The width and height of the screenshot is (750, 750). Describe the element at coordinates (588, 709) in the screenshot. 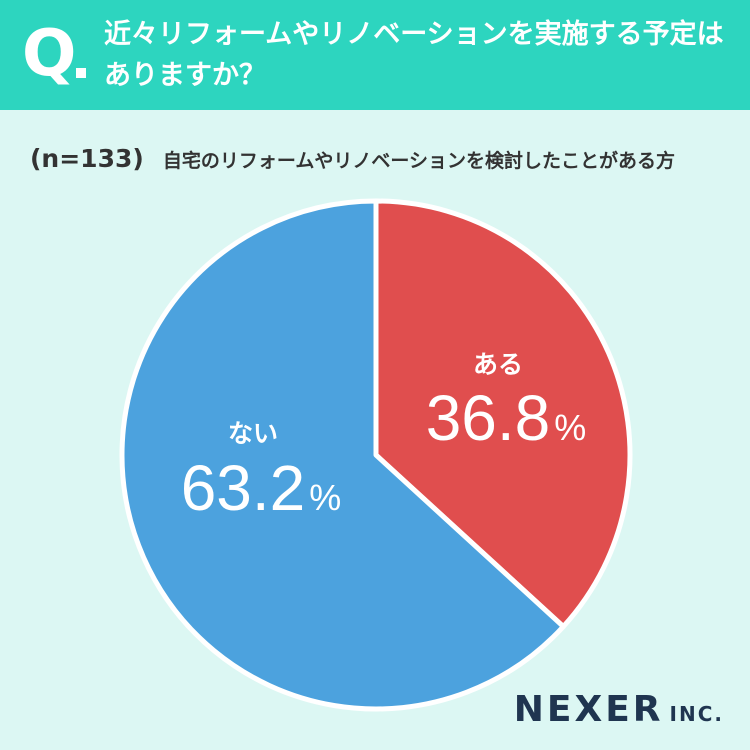

I see `logo-main-text: NEXER` at that location.